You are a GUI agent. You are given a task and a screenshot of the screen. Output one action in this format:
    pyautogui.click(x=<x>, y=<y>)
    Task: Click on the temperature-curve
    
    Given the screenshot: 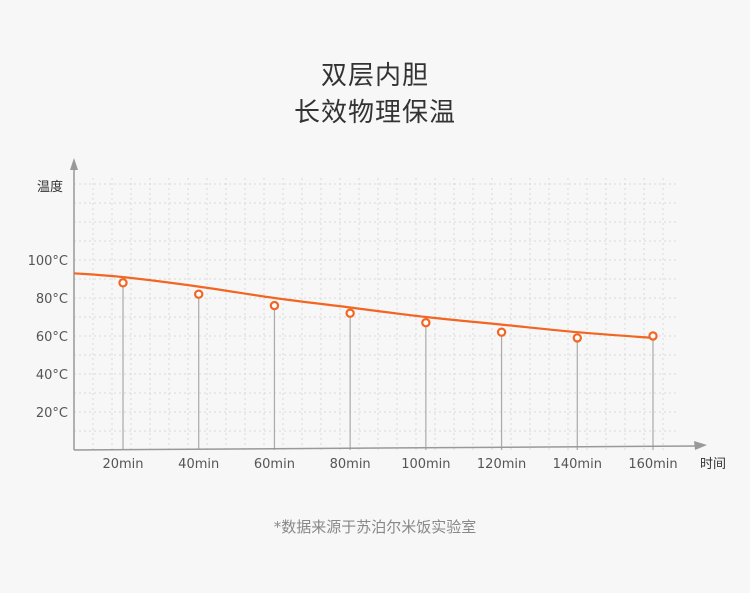 What is the action you would take?
    pyautogui.click(x=363, y=305)
    